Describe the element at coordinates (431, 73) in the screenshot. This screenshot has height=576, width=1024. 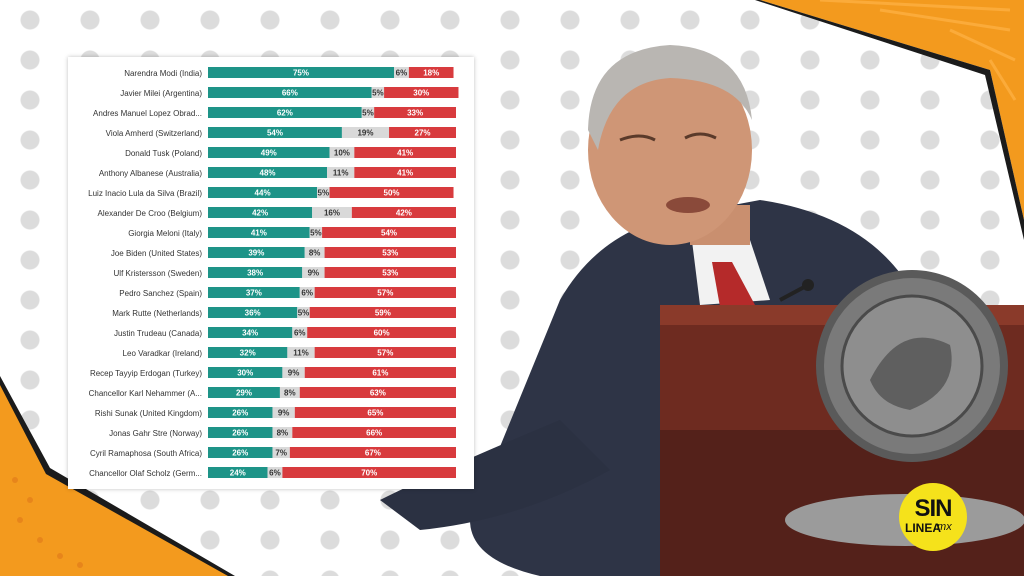
I see `data-label-negative: 18%` at that location.